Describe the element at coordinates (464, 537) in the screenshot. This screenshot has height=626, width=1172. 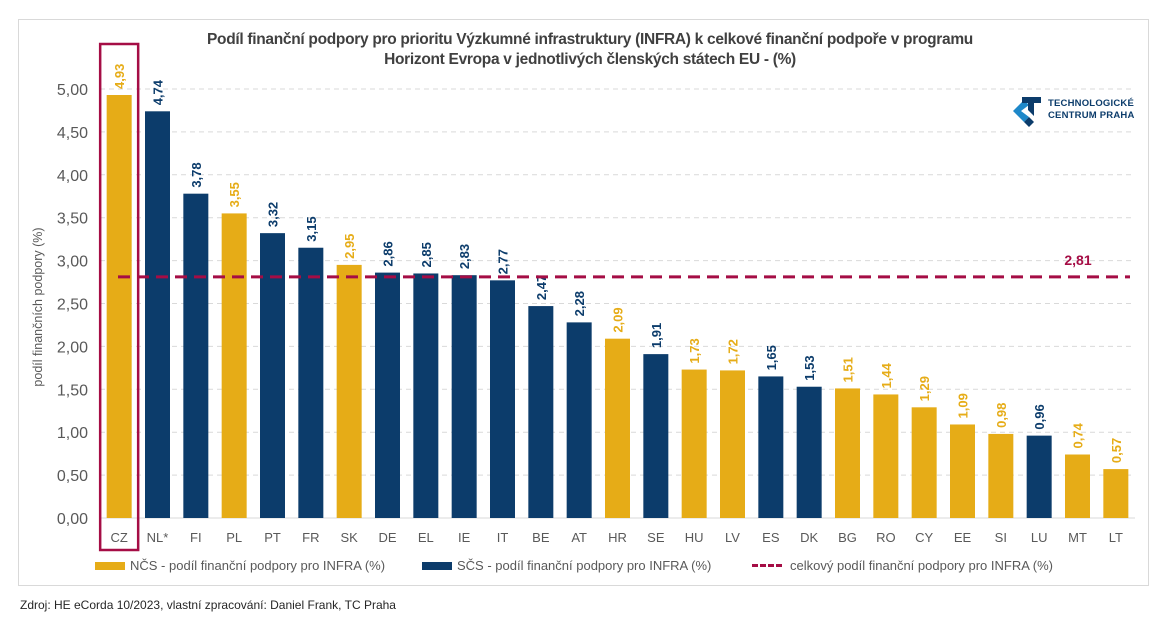
I see `x-tick-label: IE` at that location.